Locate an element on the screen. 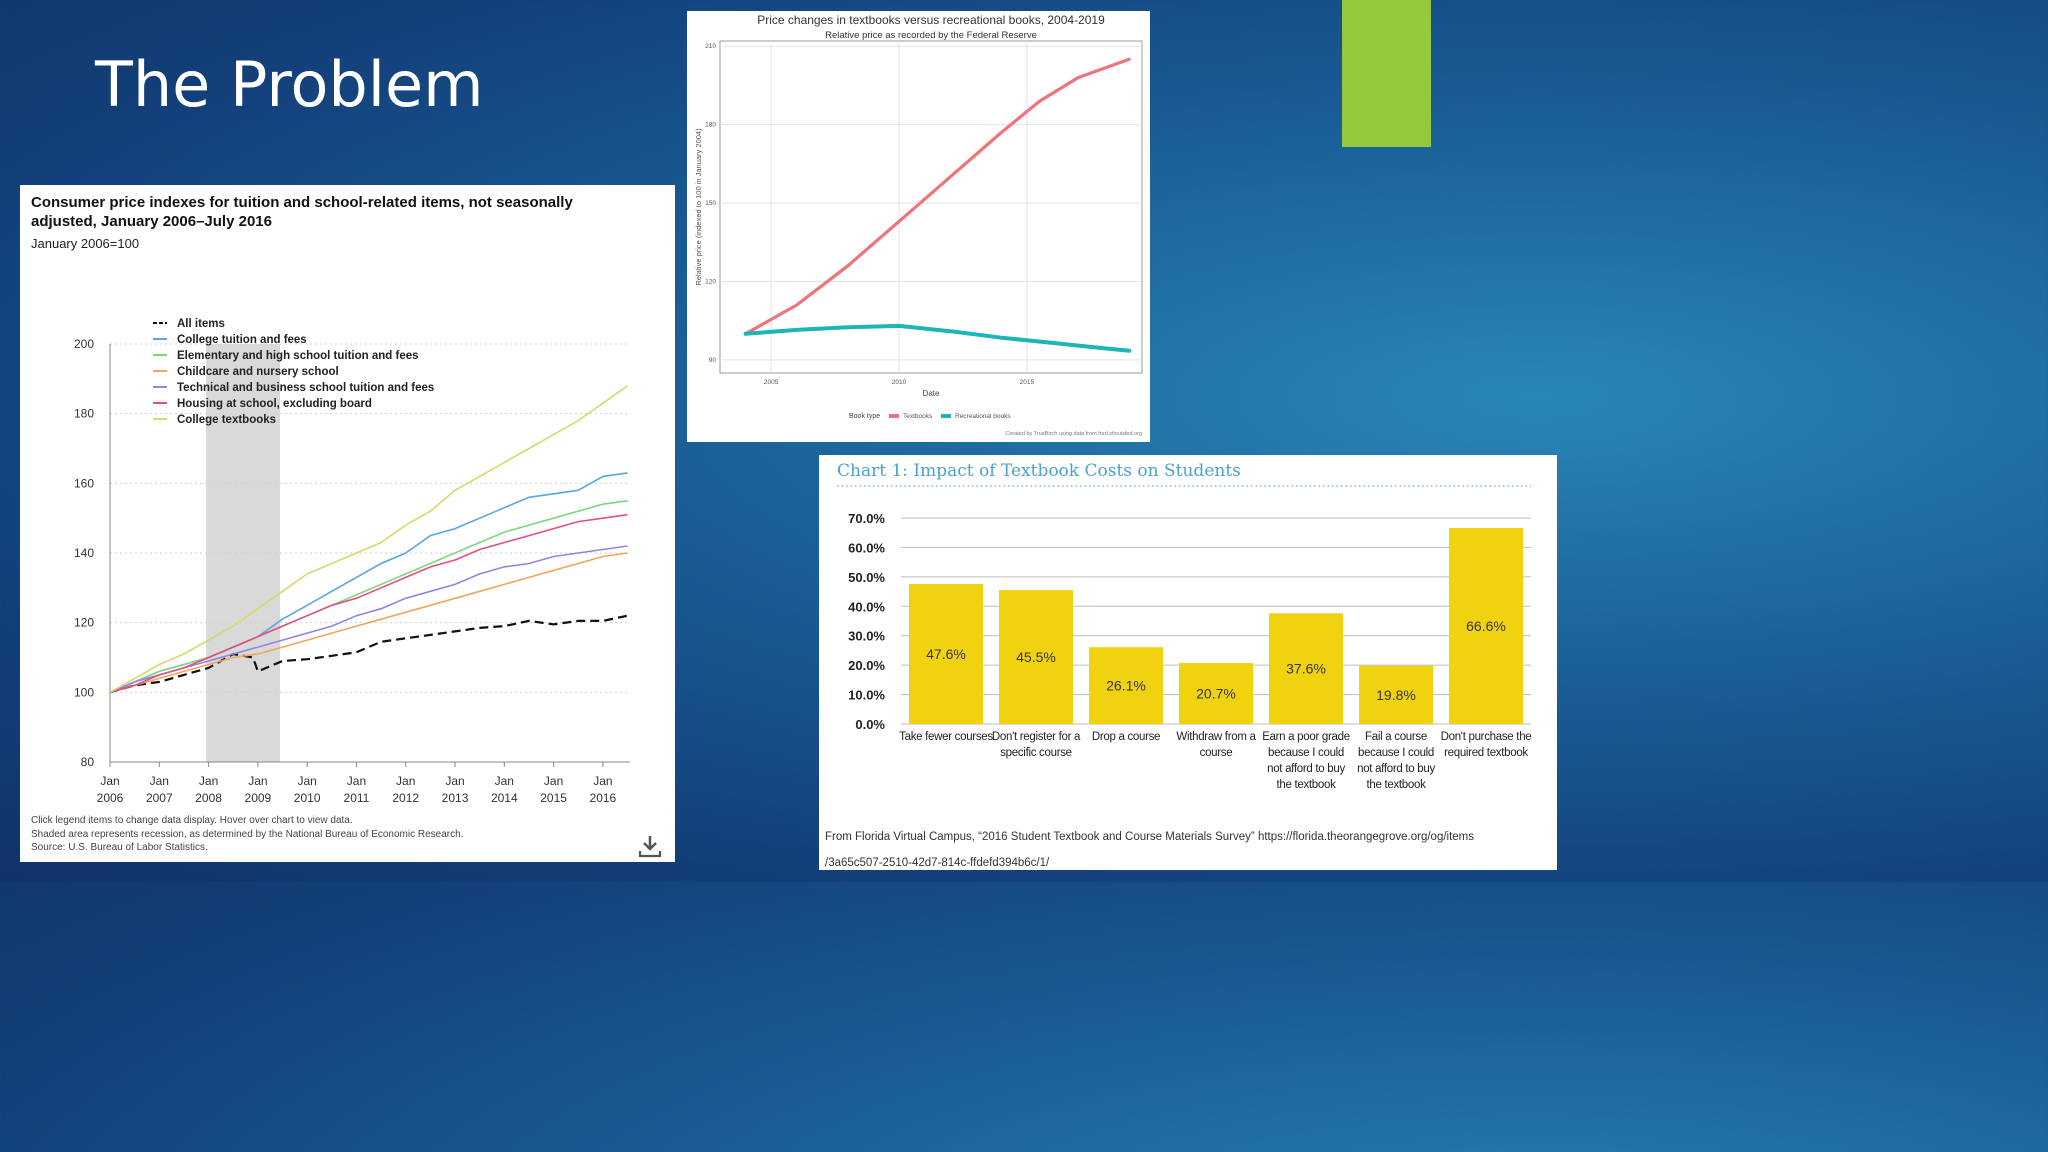 This screenshot has width=2048, height=1152. x-tick-label: 2005 is located at coordinates (771, 382).